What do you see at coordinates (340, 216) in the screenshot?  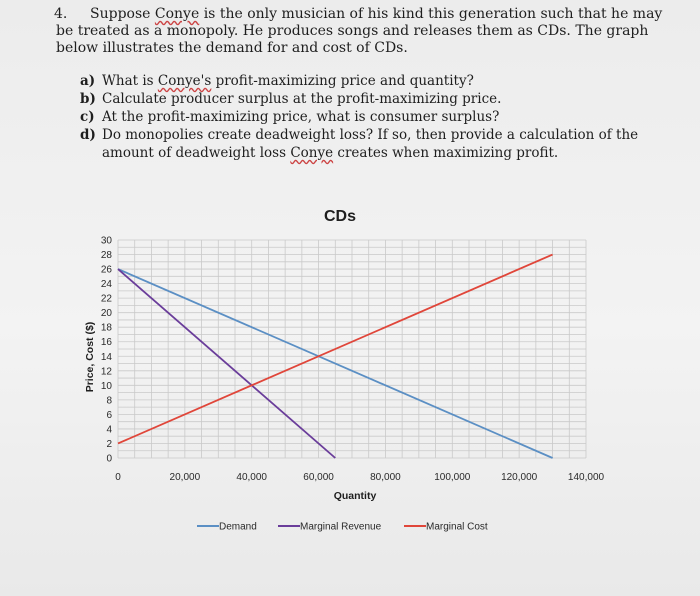 I see `chart-title: CDs` at bounding box center [340, 216].